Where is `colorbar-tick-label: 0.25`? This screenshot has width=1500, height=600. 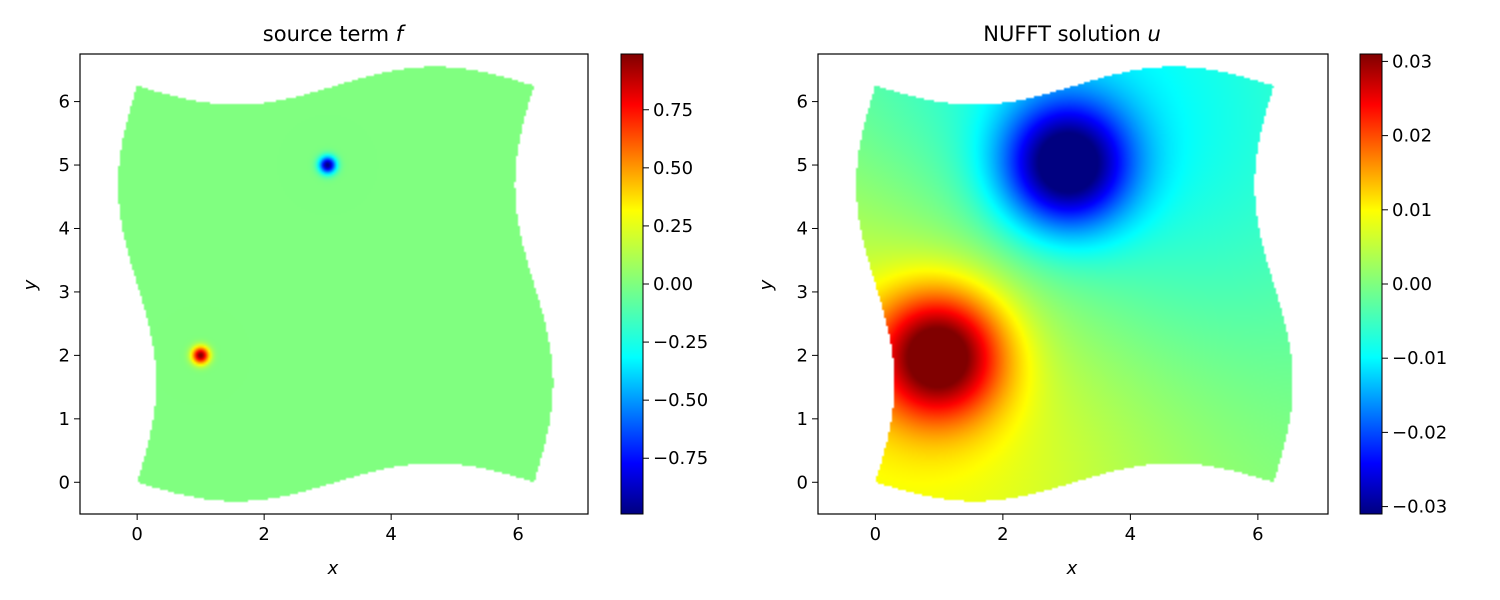 colorbar-tick-label: 0.25 is located at coordinates (673, 226).